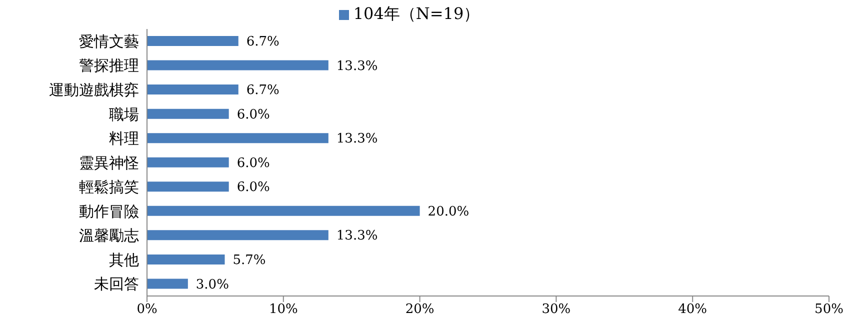 This screenshot has width=857, height=326. I want to click on y-tick-label: 料理, so click(124, 139).